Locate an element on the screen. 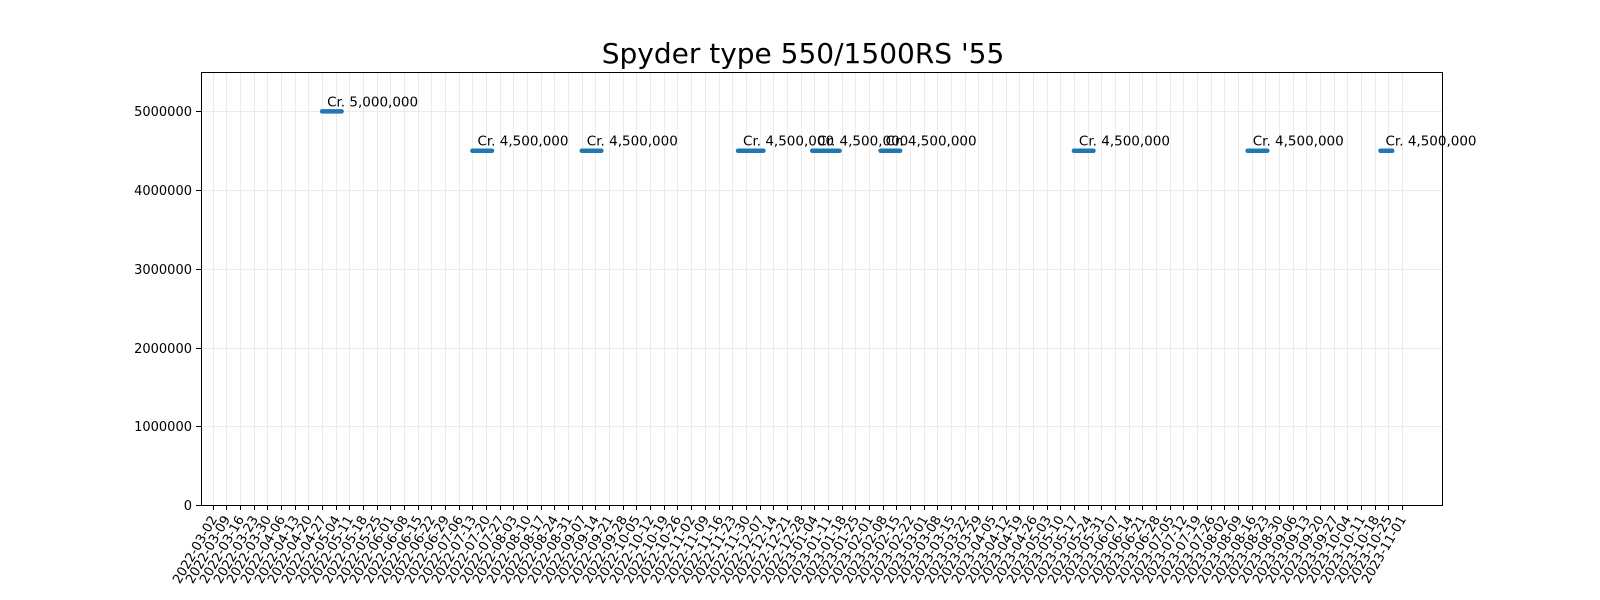 The width and height of the screenshot is (1600, 600). y-tick-label: 1000000 is located at coordinates (163, 427).